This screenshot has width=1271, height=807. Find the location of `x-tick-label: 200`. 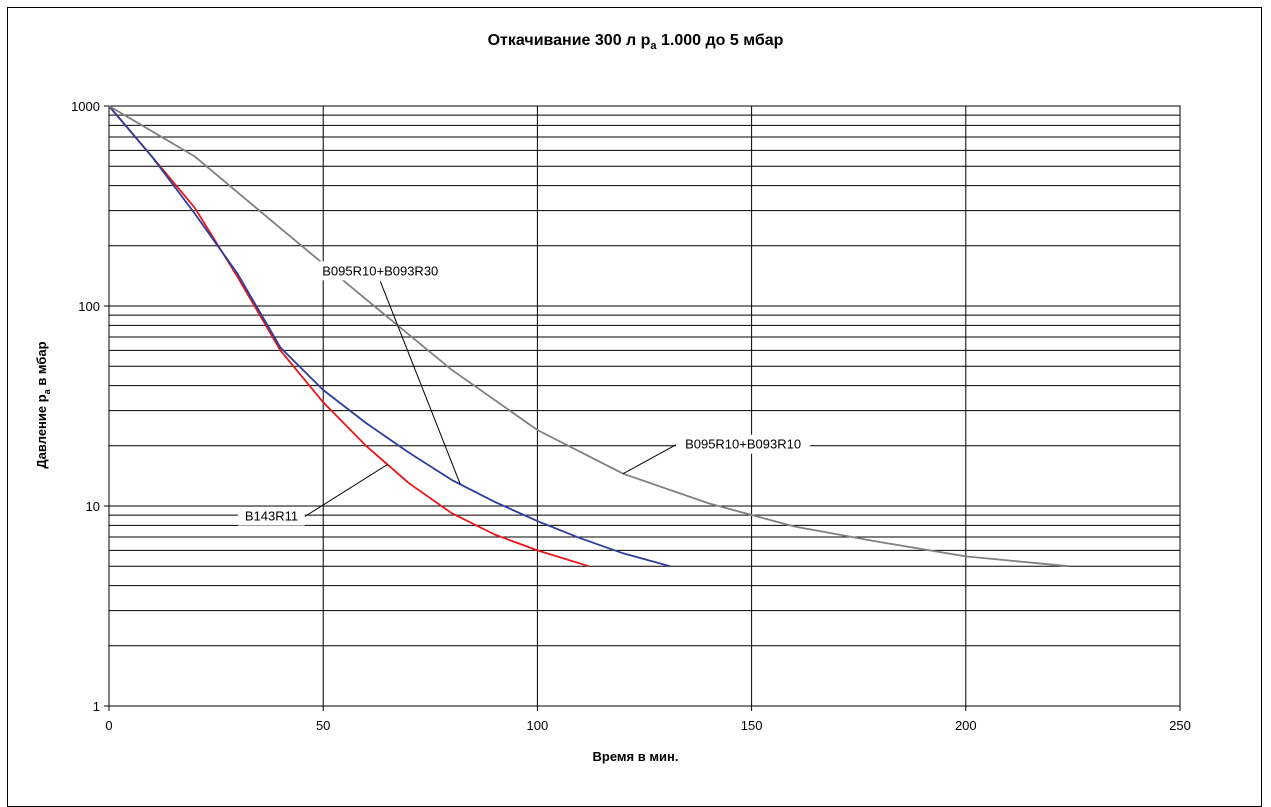

x-tick-label: 200 is located at coordinates (966, 725).